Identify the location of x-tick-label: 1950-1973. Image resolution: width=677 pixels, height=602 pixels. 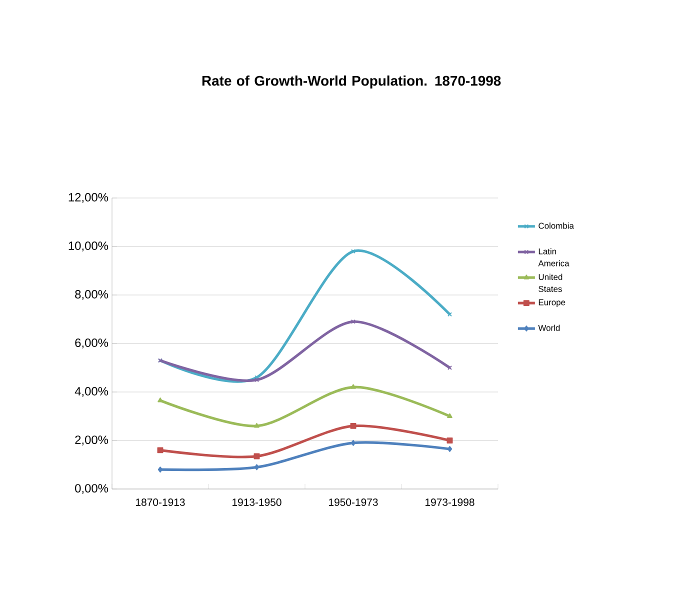
(353, 502).